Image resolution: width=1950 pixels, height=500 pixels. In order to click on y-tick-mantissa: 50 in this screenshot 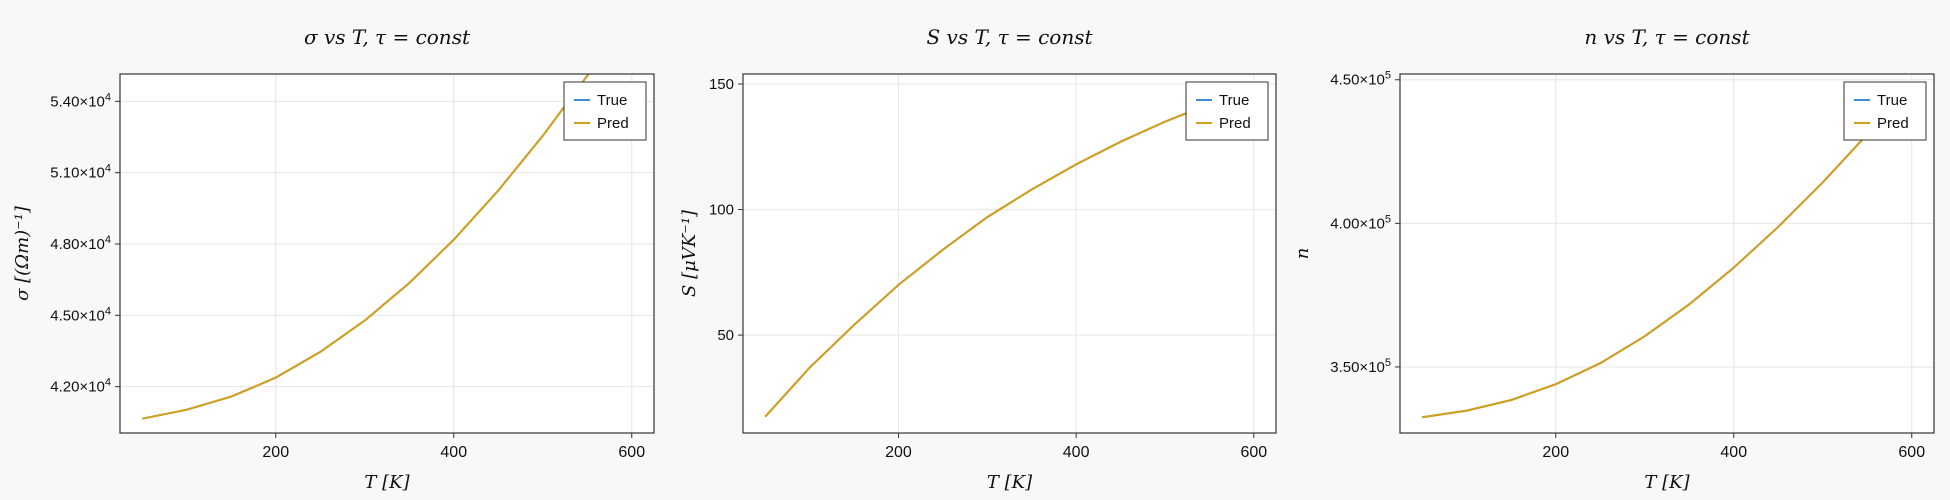, I will do `click(725, 335)`.